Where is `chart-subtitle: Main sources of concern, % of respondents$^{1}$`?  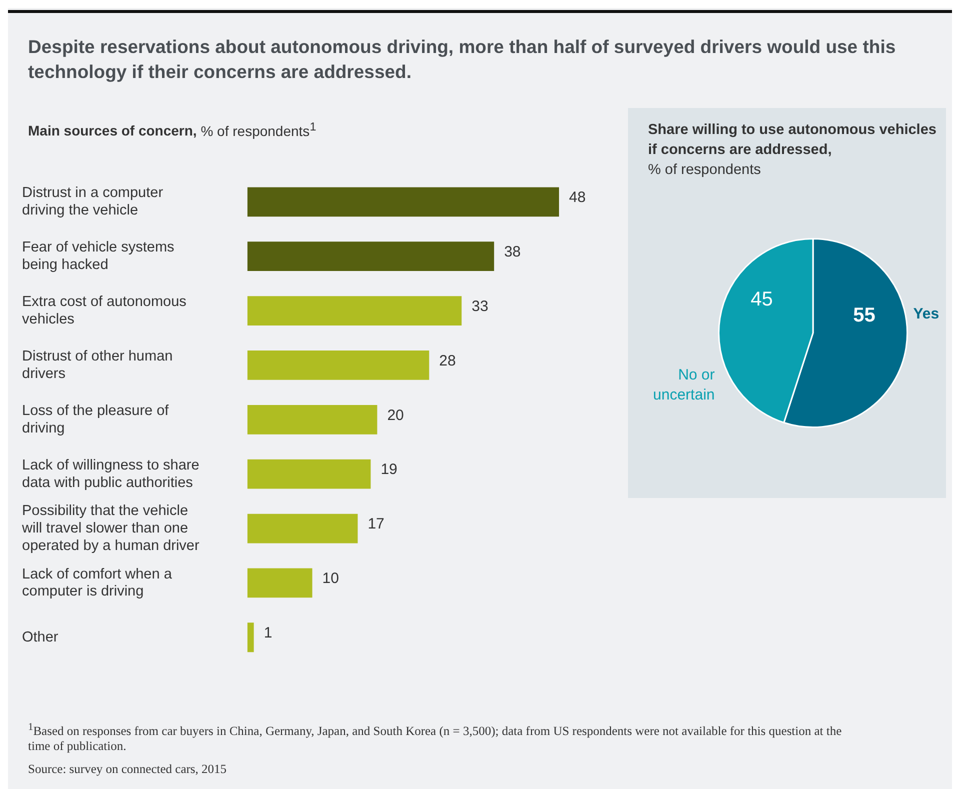 chart-subtitle: Main sources of concern, % of respondents$^{1}$ is located at coordinates (172, 129).